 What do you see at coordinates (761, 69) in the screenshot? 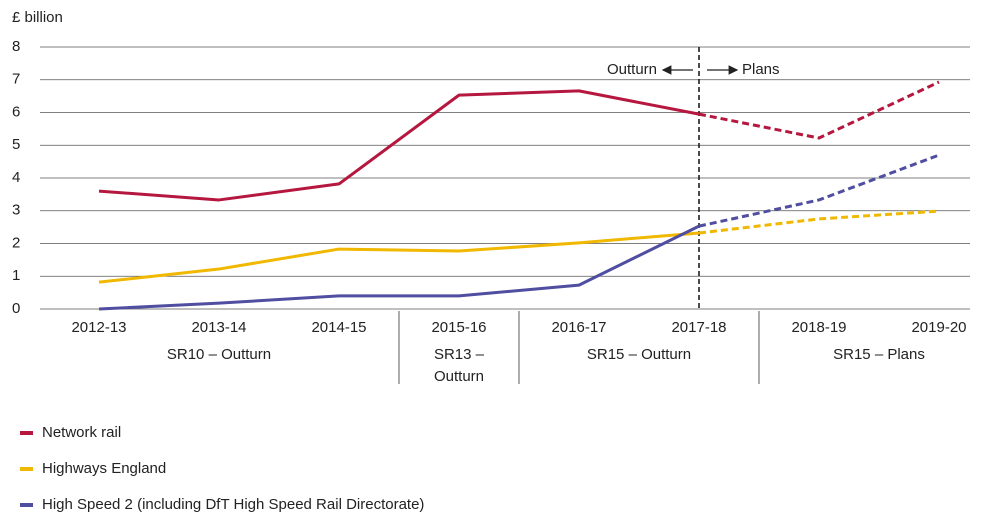
I see `annotation: Plans` at bounding box center [761, 69].